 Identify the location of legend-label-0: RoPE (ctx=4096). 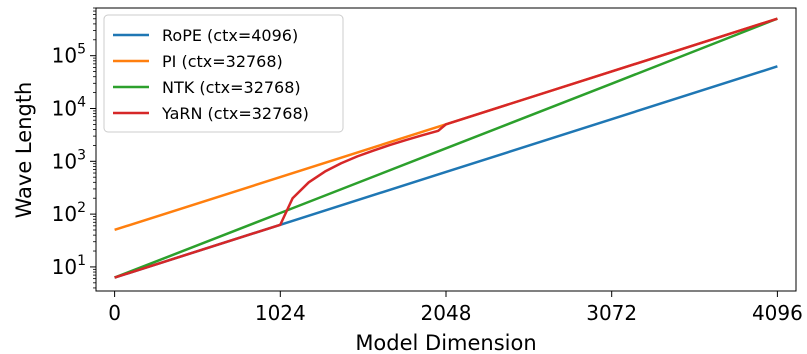
(230, 35).